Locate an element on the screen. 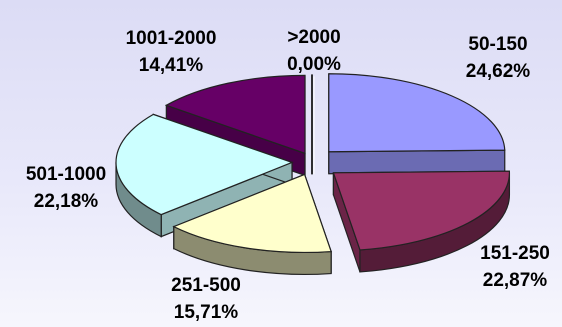 The height and width of the screenshot is (327, 562). slice-over-2000 is located at coordinates (313, 124).